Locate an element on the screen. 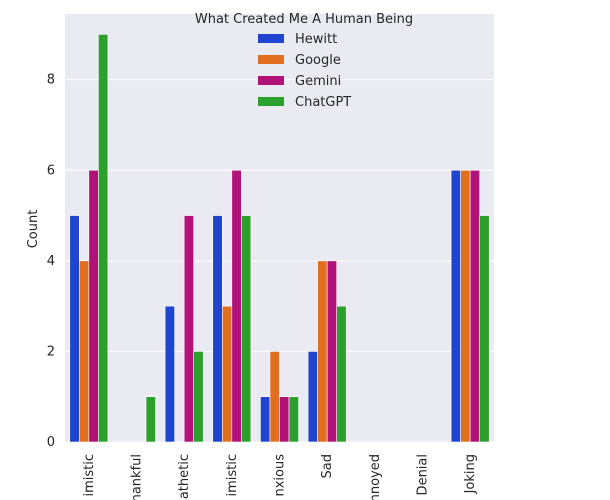  bar-chatgpt-optimistic is located at coordinates (103, 238).